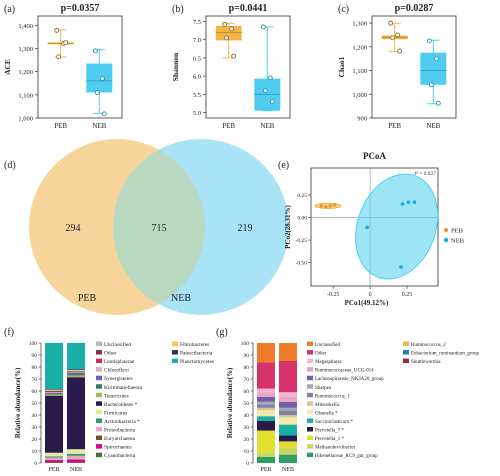 The width and height of the screenshot is (500, 476). What do you see at coordinates (458, 241) in the screenshot?
I see `legend-label: NEB` at bounding box center [458, 241].